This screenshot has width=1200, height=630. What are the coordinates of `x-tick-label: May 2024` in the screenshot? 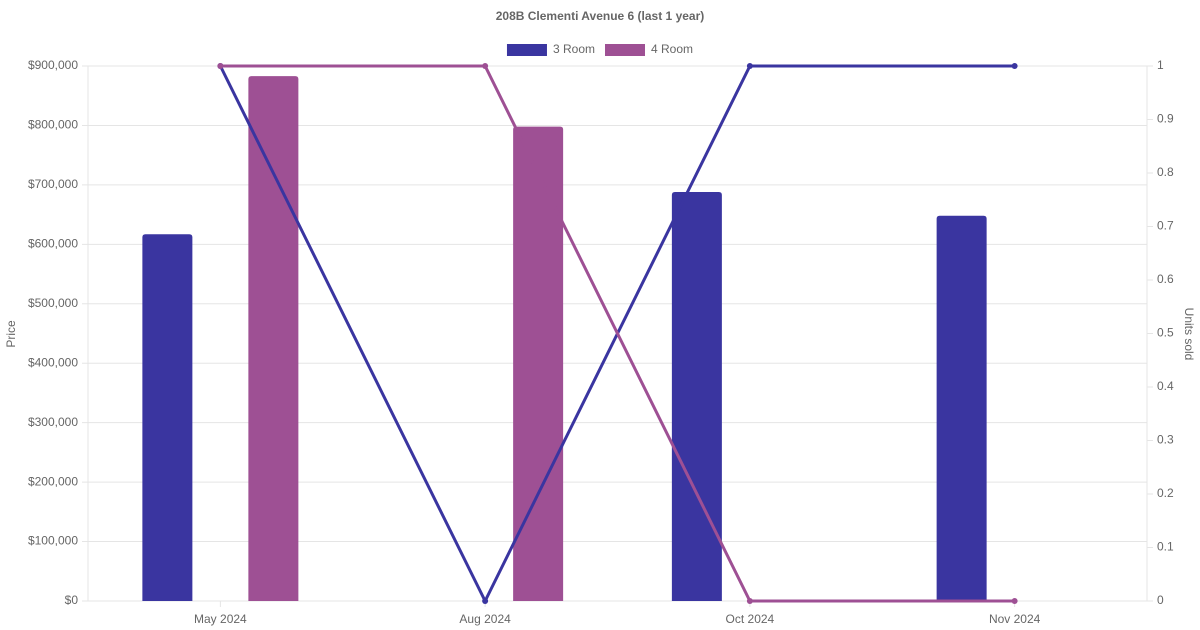 It's located at (220, 619).